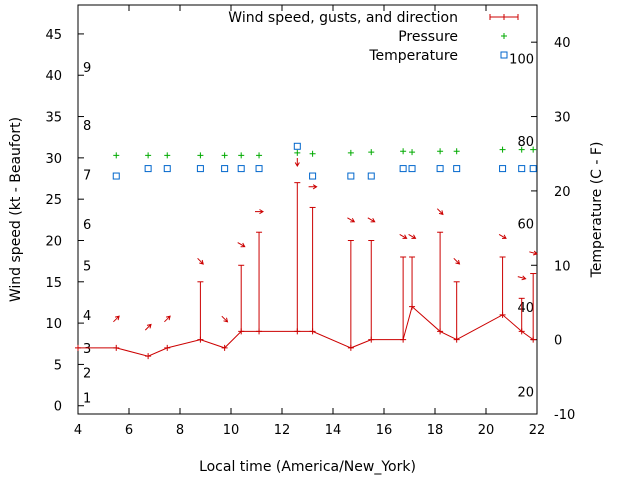 The width and height of the screenshot is (640, 480). What do you see at coordinates (435, 430) in the screenshot?
I see `x-tick-label: 18` at bounding box center [435, 430].